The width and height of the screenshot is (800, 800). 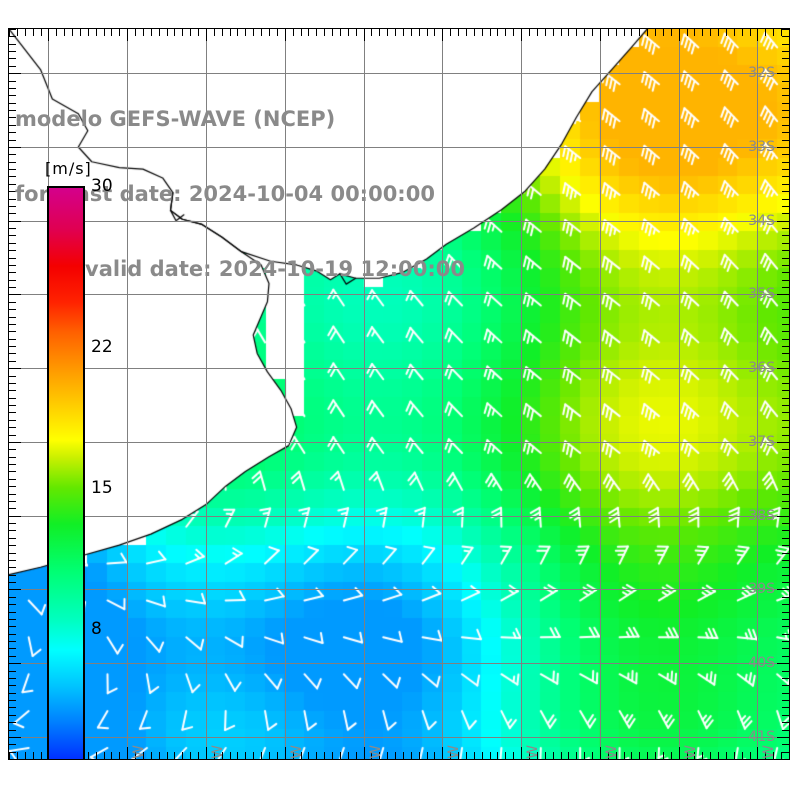 What do you see at coordinates (399, 368) in the screenshot?
I see `graticule-parallel` at bounding box center [399, 368].